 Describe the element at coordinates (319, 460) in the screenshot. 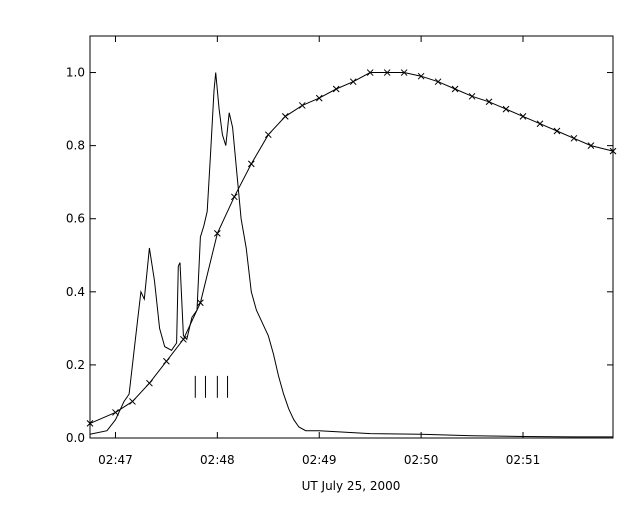

I see `x-tick-label: 02:49` at that location.